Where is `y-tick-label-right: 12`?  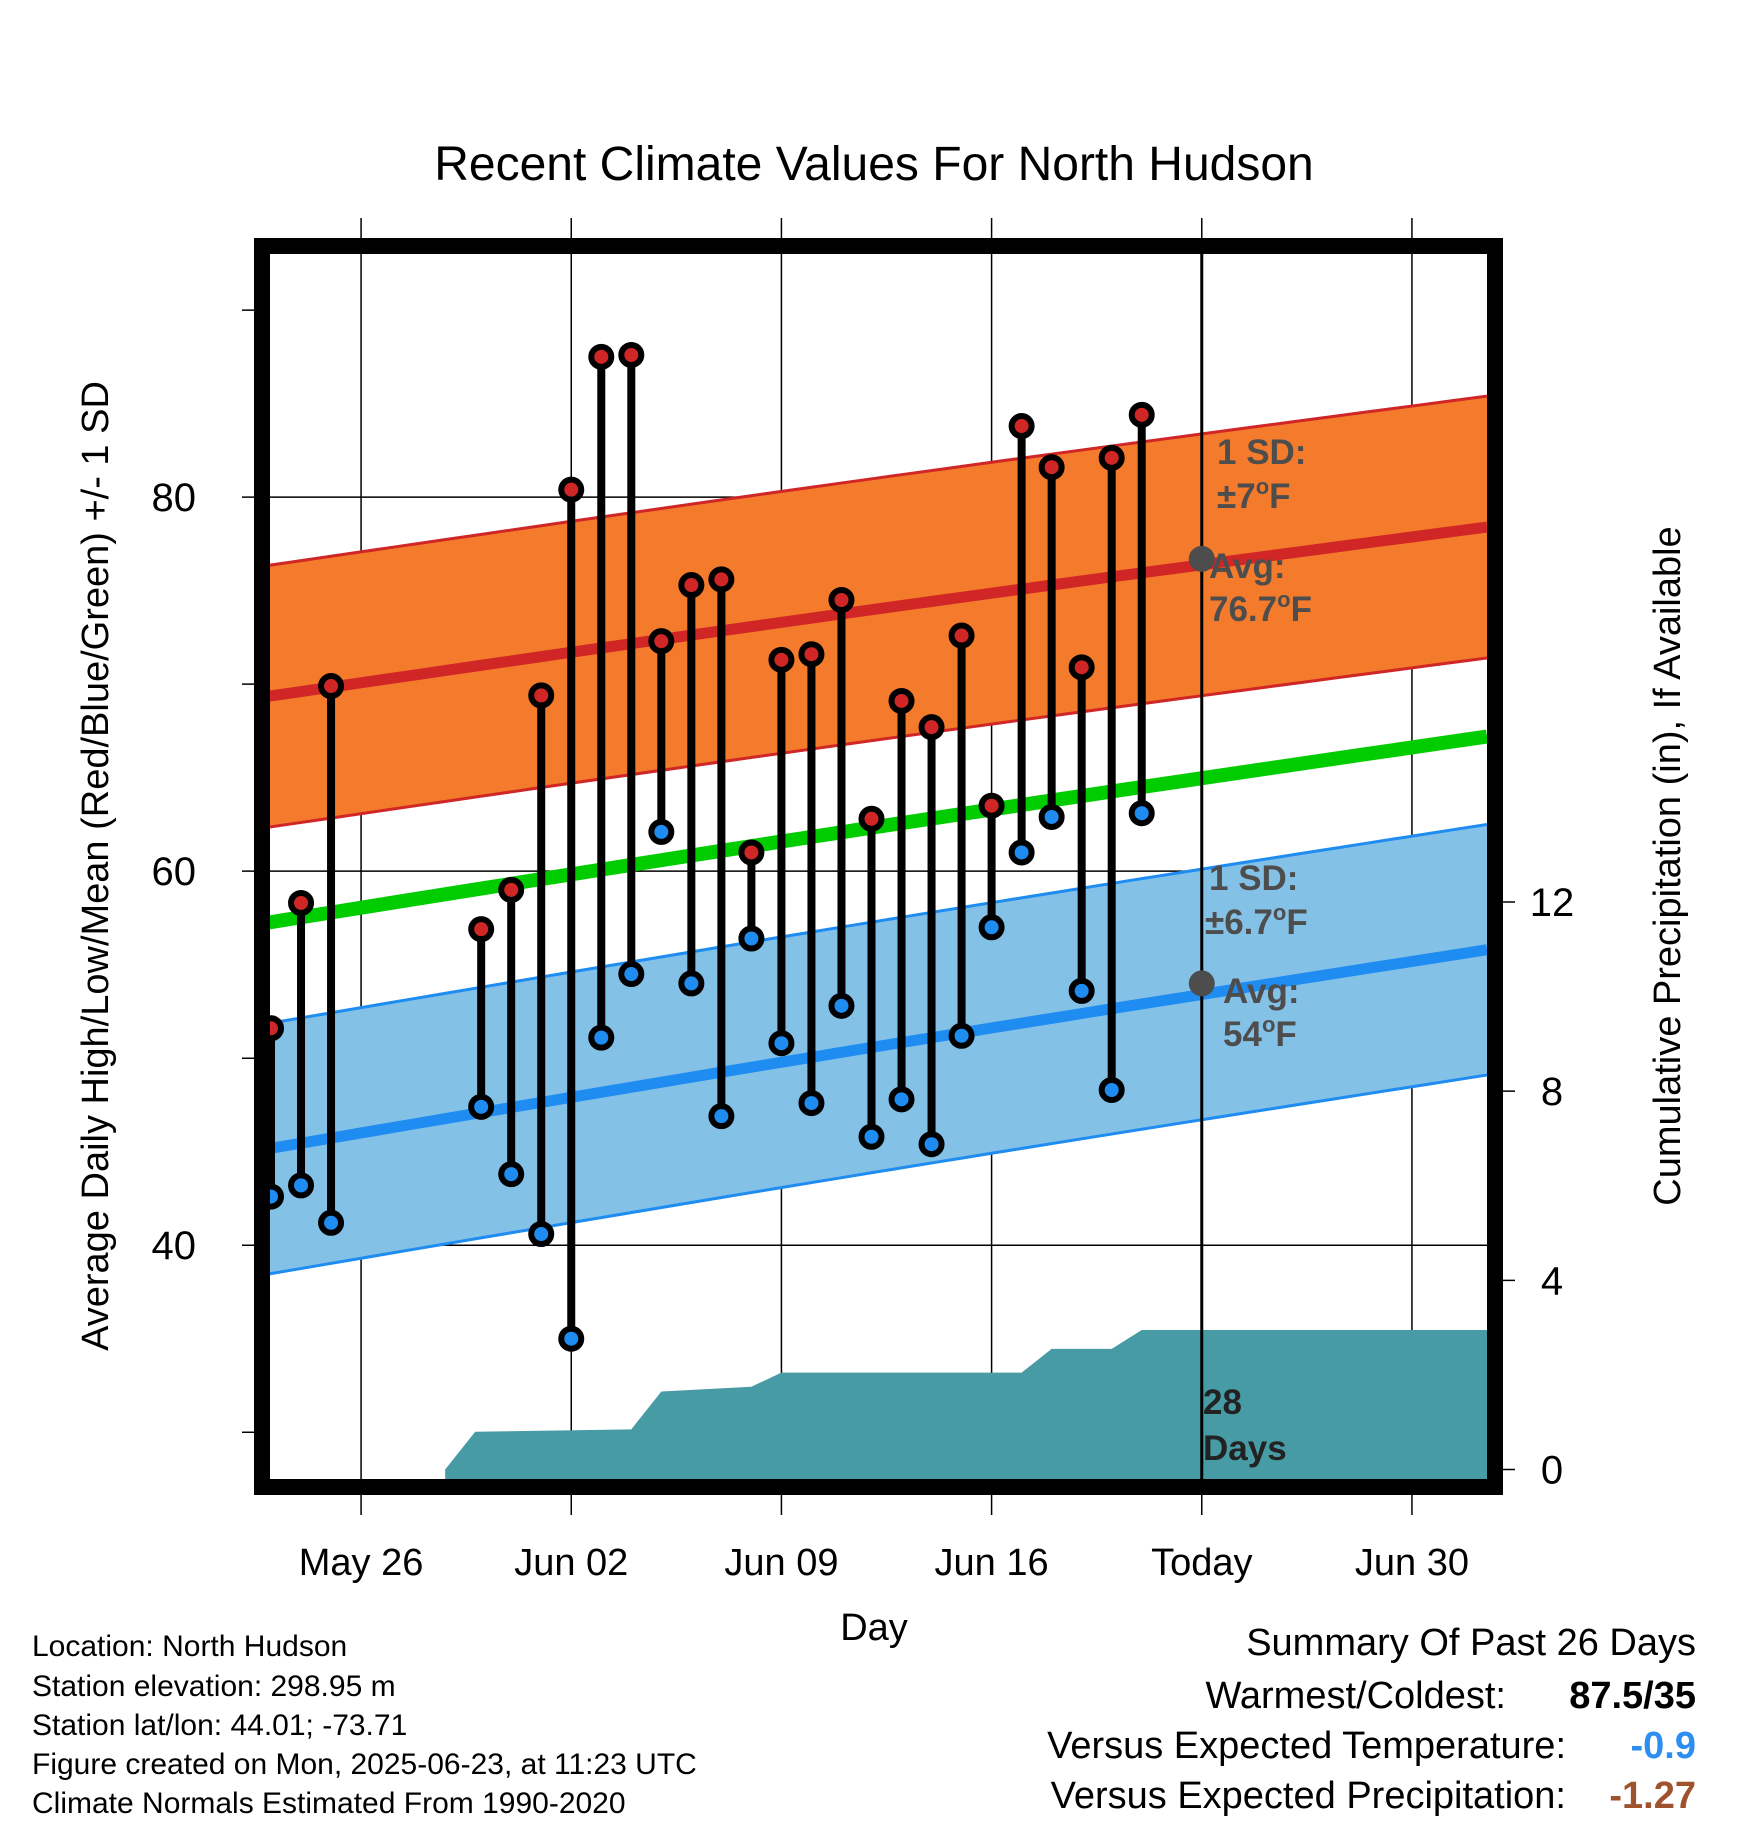
y-tick-label-right: 12 is located at coordinates (1552, 903).